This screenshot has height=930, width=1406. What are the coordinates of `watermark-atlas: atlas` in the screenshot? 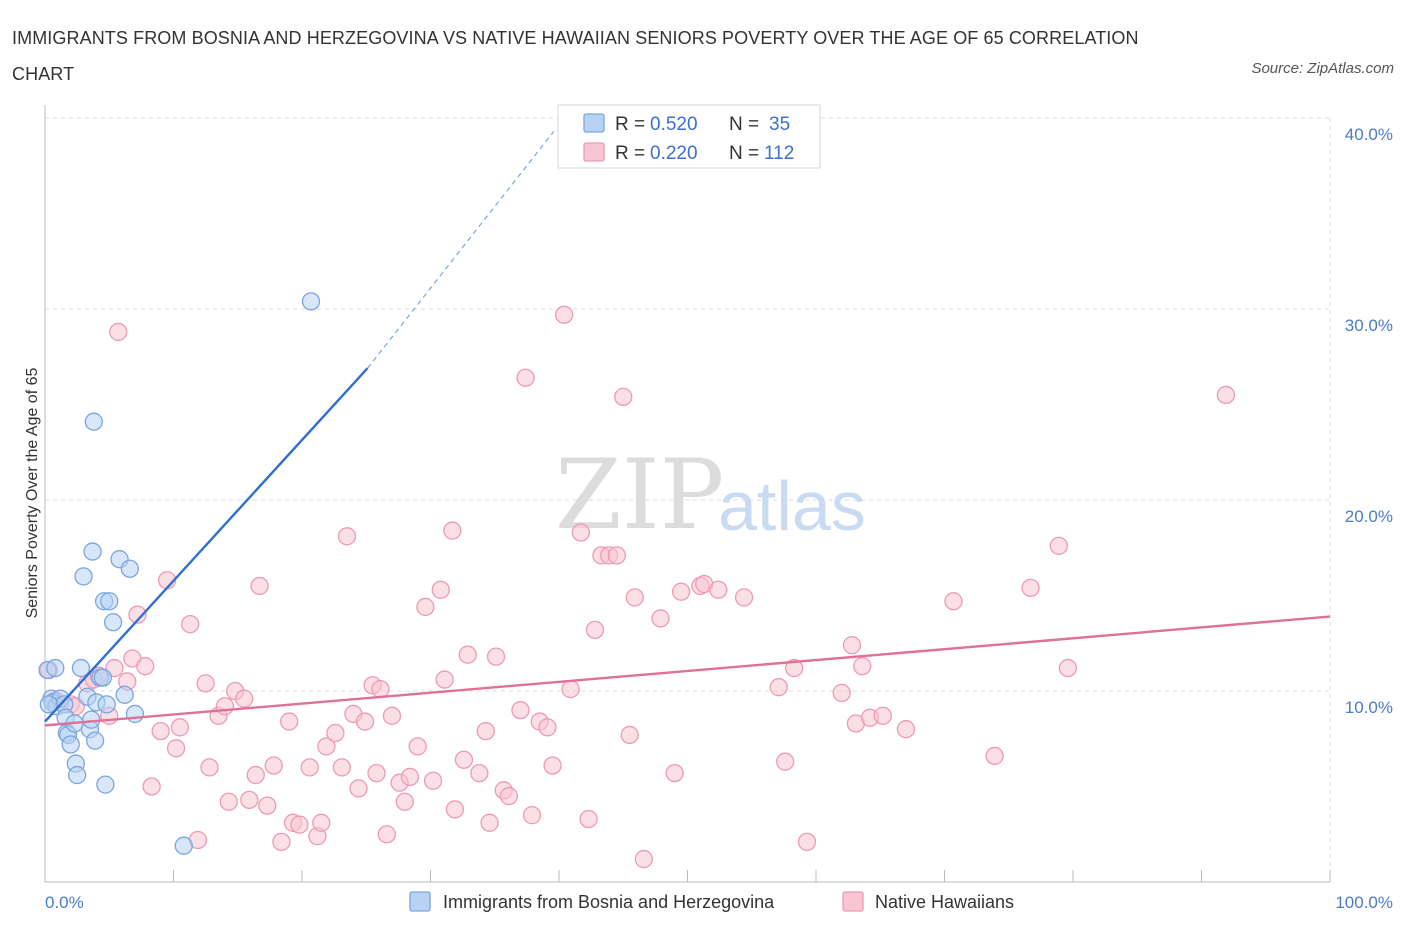 It's located at (792, 506).